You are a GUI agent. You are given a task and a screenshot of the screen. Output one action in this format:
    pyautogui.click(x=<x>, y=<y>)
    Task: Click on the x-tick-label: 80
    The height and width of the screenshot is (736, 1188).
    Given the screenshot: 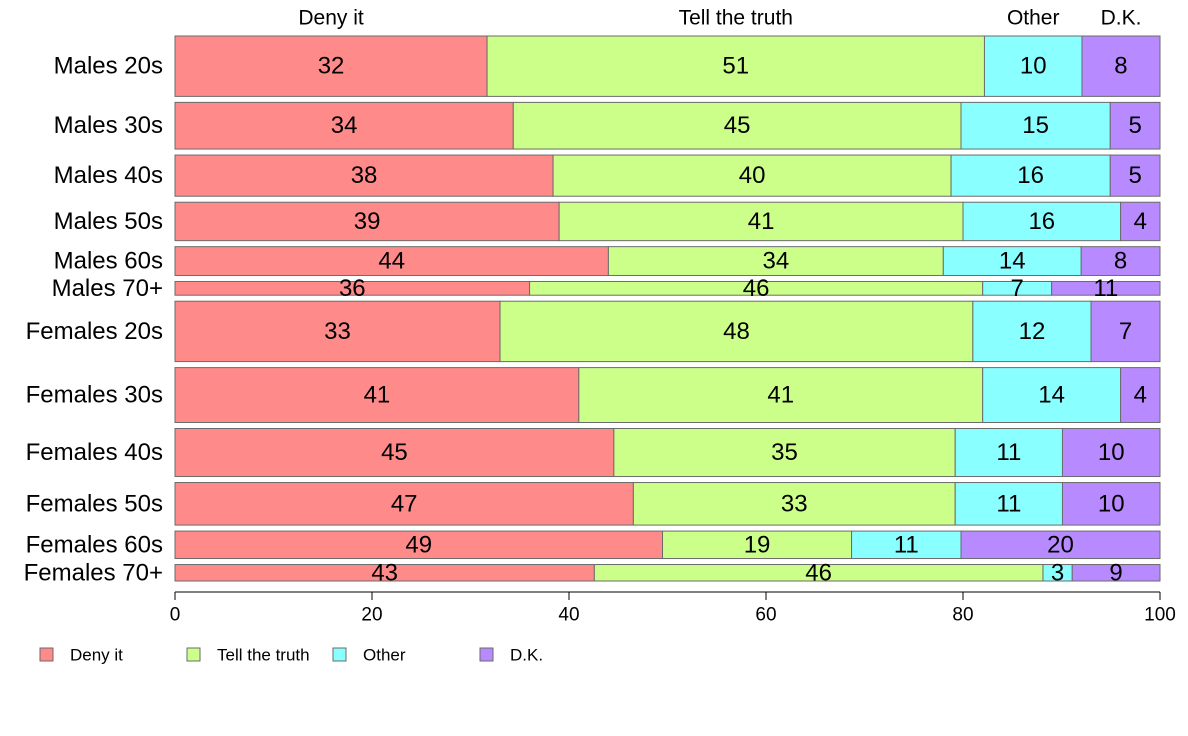 What is the action you would take?
    pyautogui.click(x=962, y=615)
    